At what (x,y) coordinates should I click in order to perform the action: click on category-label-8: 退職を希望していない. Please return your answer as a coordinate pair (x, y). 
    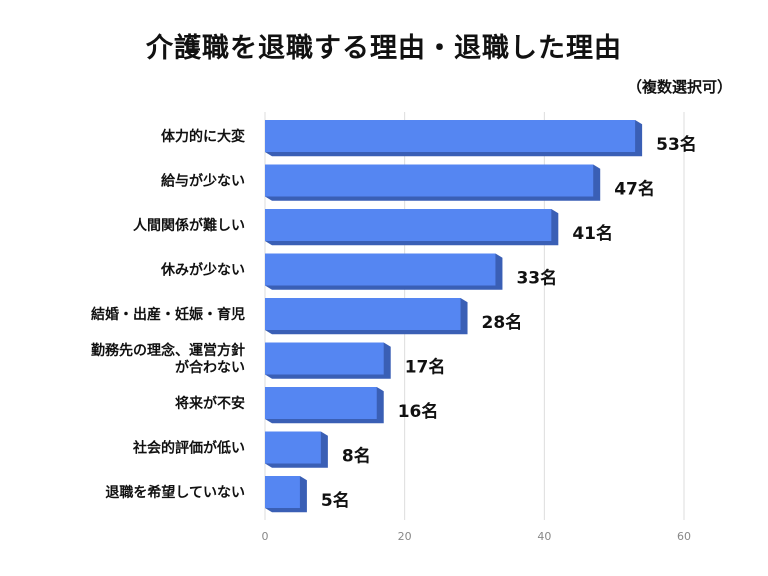
    Looking at the image, I should click on (175, 492).